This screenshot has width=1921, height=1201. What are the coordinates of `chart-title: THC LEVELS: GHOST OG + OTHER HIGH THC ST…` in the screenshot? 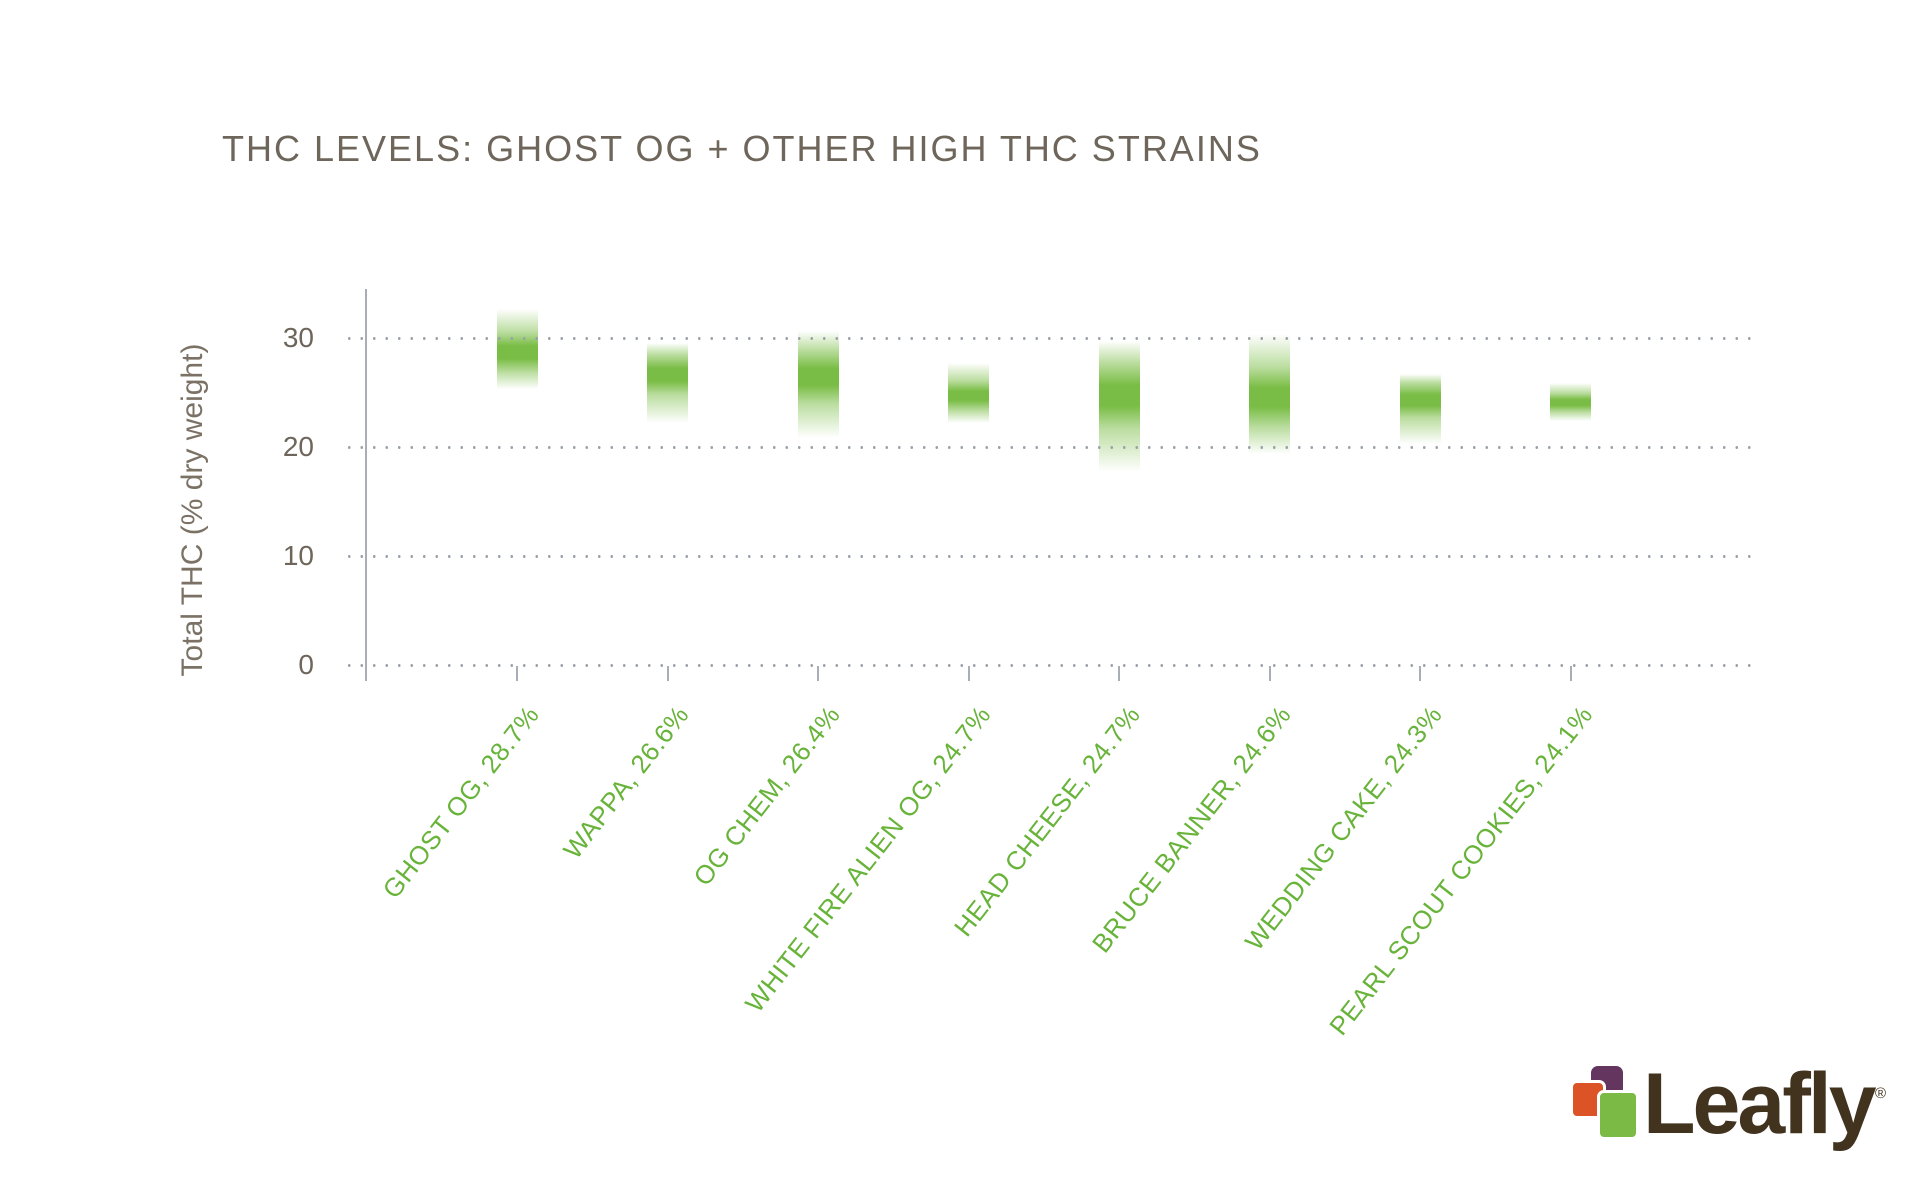 It's located at (742, 148).